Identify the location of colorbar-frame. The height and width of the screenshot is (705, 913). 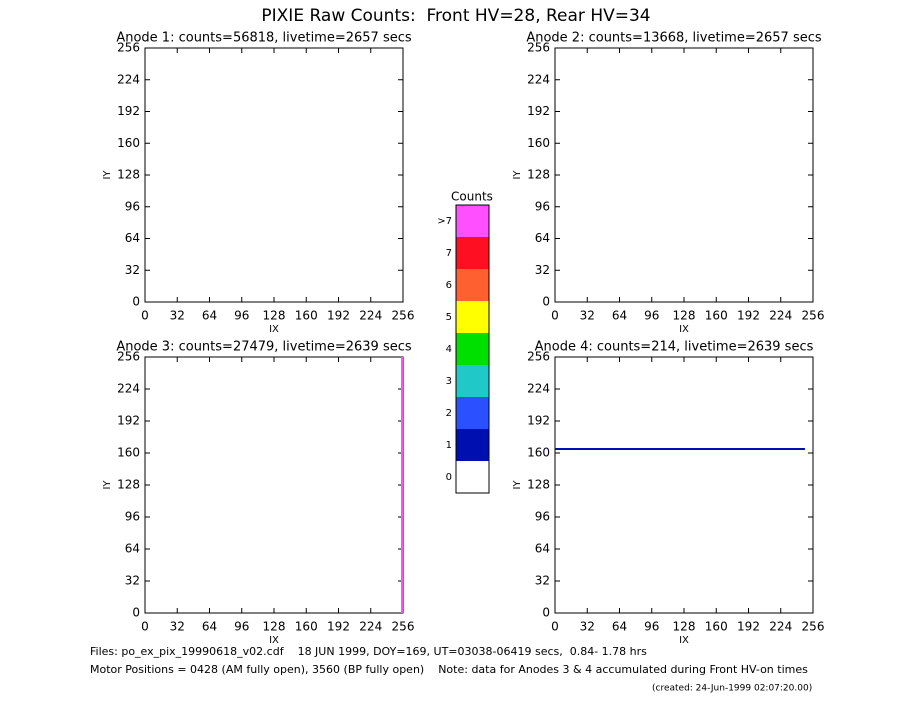
(472, 349).